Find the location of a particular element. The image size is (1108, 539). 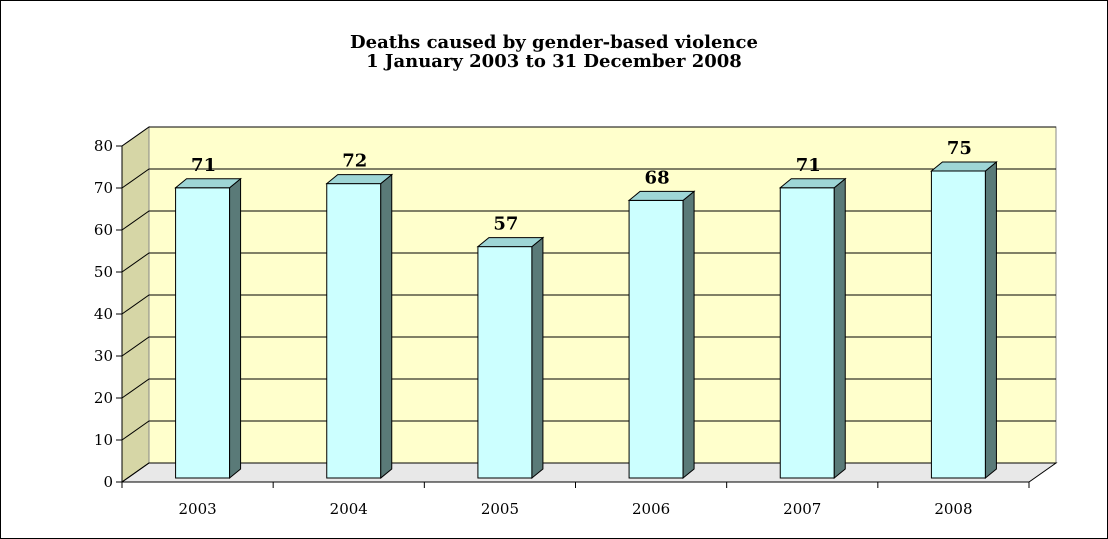

data-label: 75 is located at coordinates (959, 148).